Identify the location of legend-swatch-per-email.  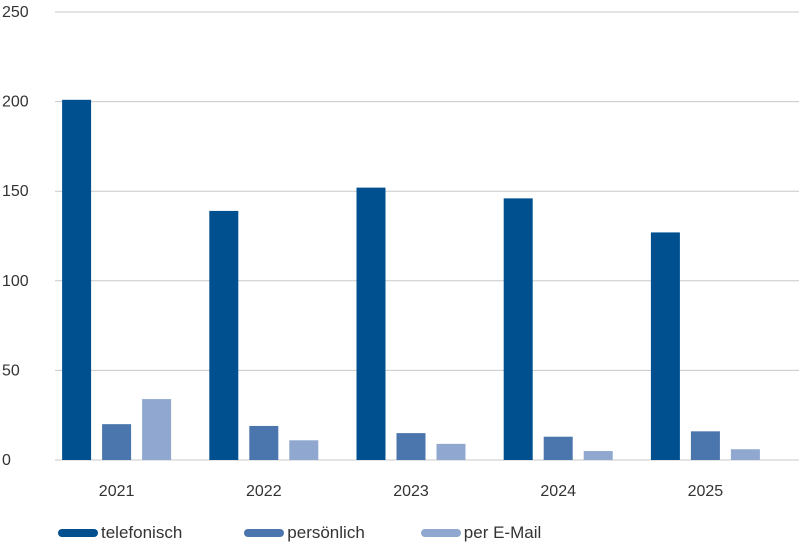
(440, 533).